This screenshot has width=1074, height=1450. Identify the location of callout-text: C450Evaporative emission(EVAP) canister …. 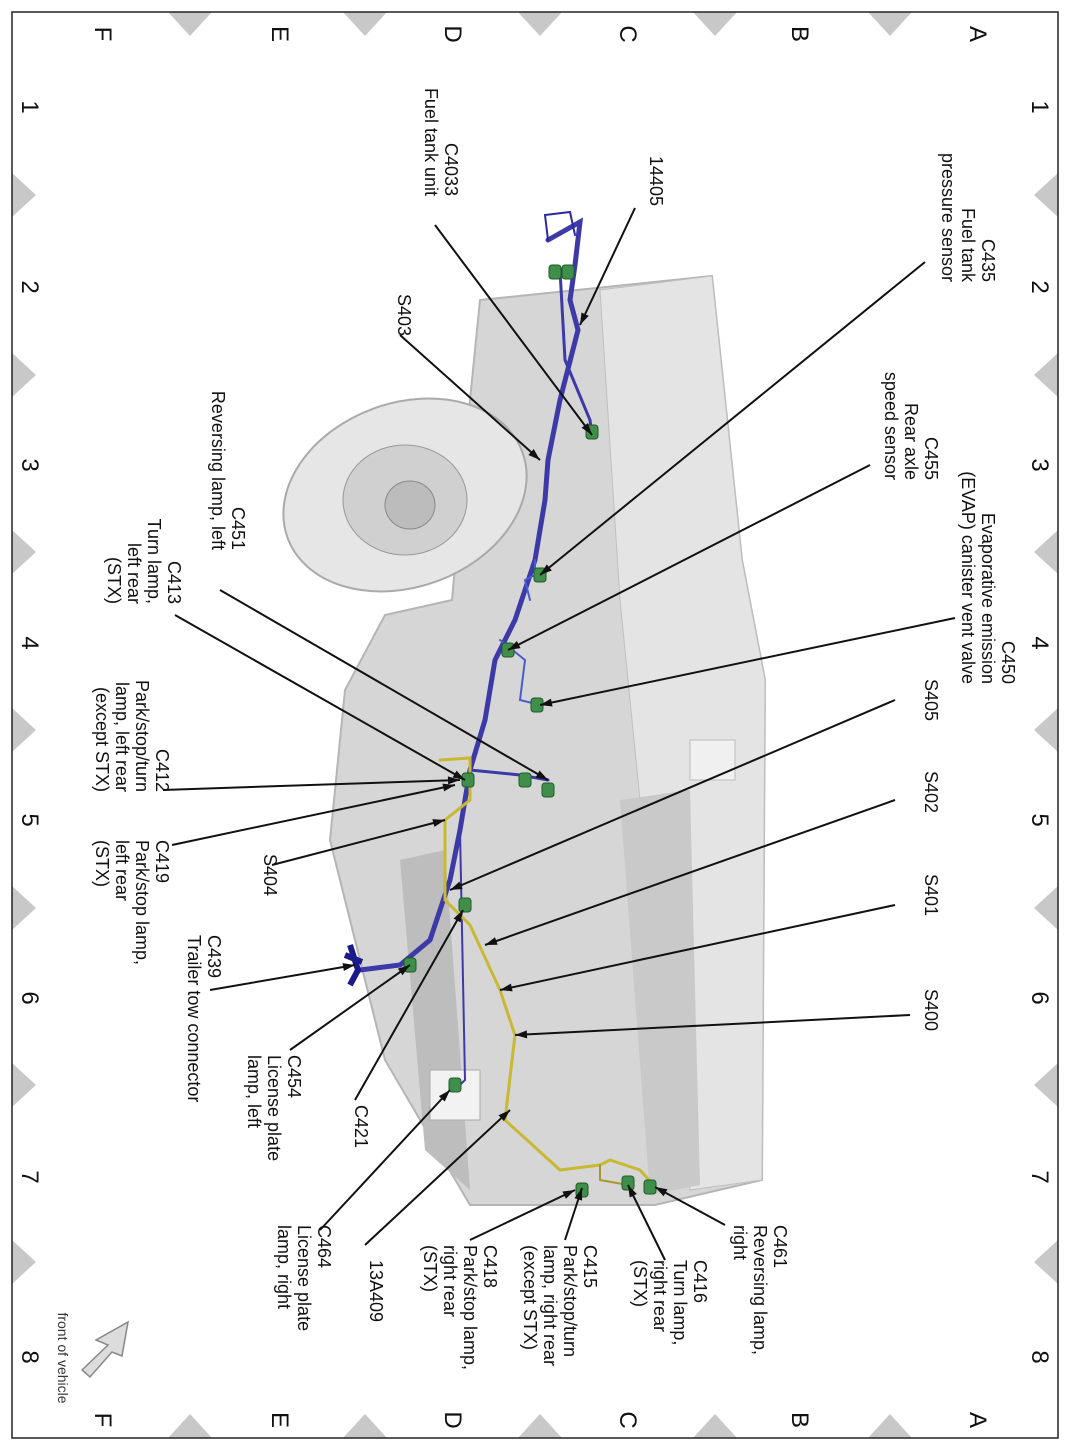
(988, 577).